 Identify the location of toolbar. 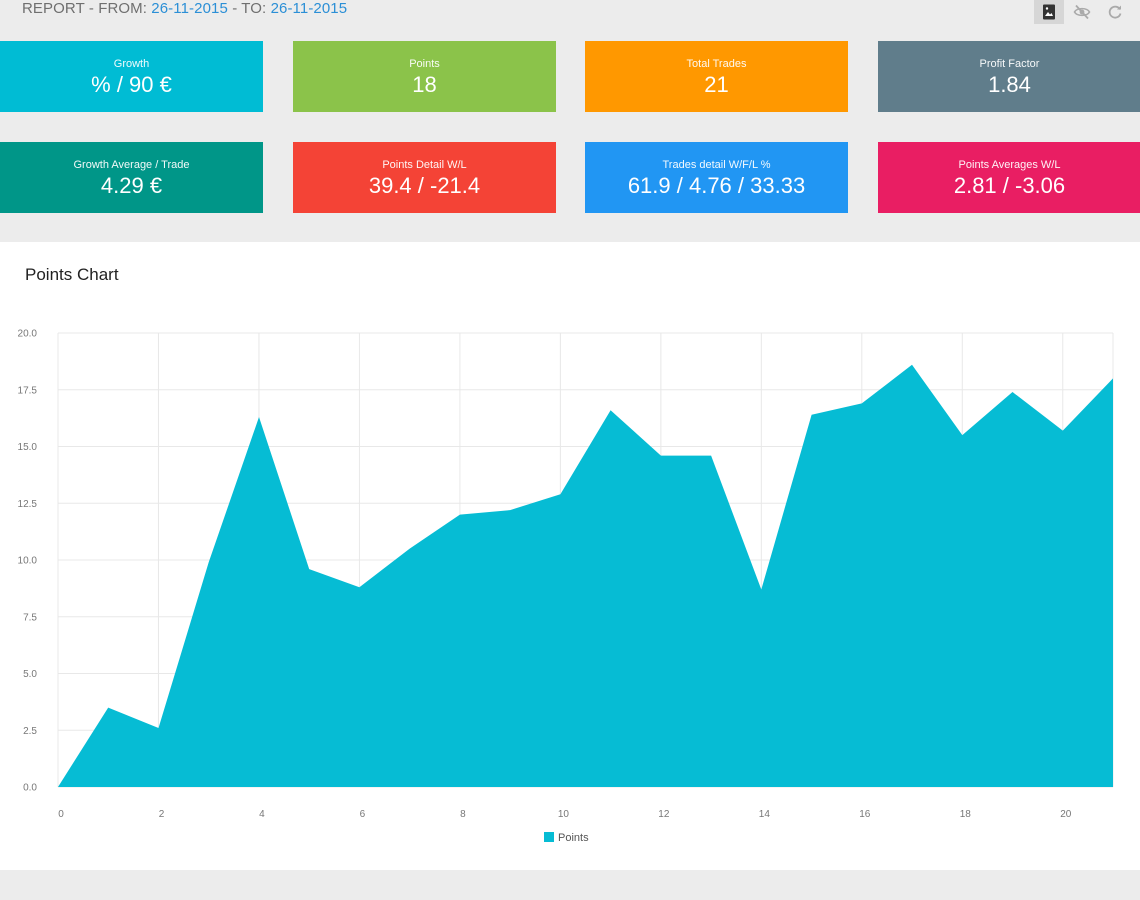
(1080, 12).